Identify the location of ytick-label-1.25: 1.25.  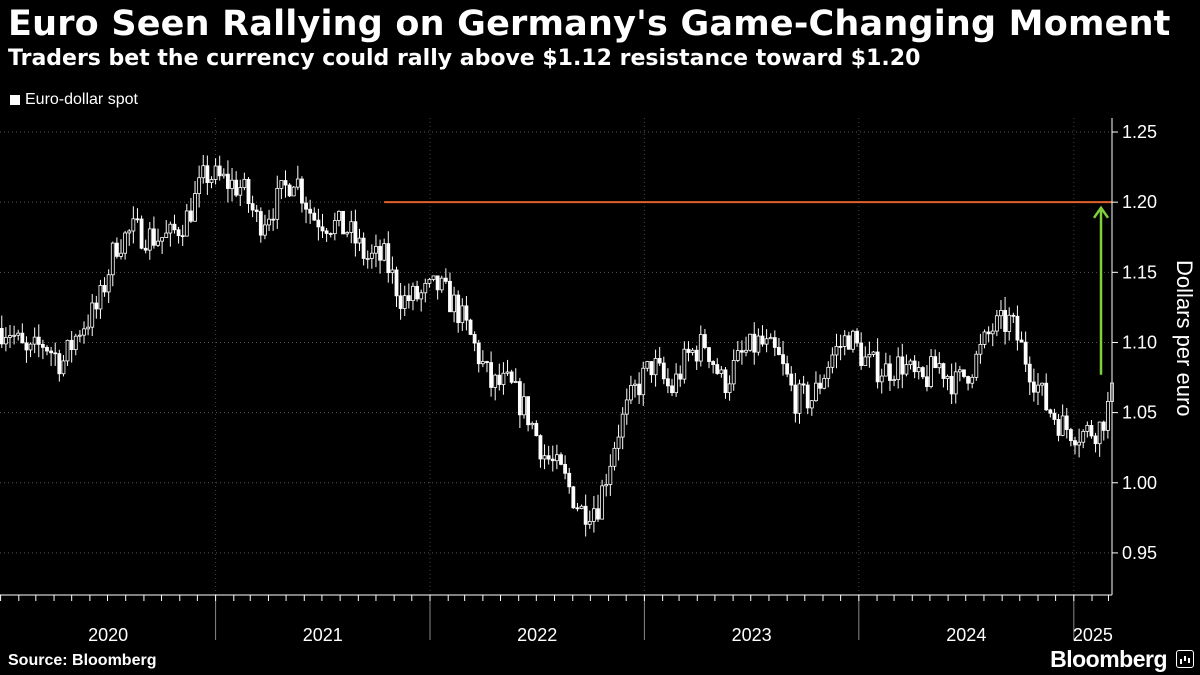
(1139, 132).